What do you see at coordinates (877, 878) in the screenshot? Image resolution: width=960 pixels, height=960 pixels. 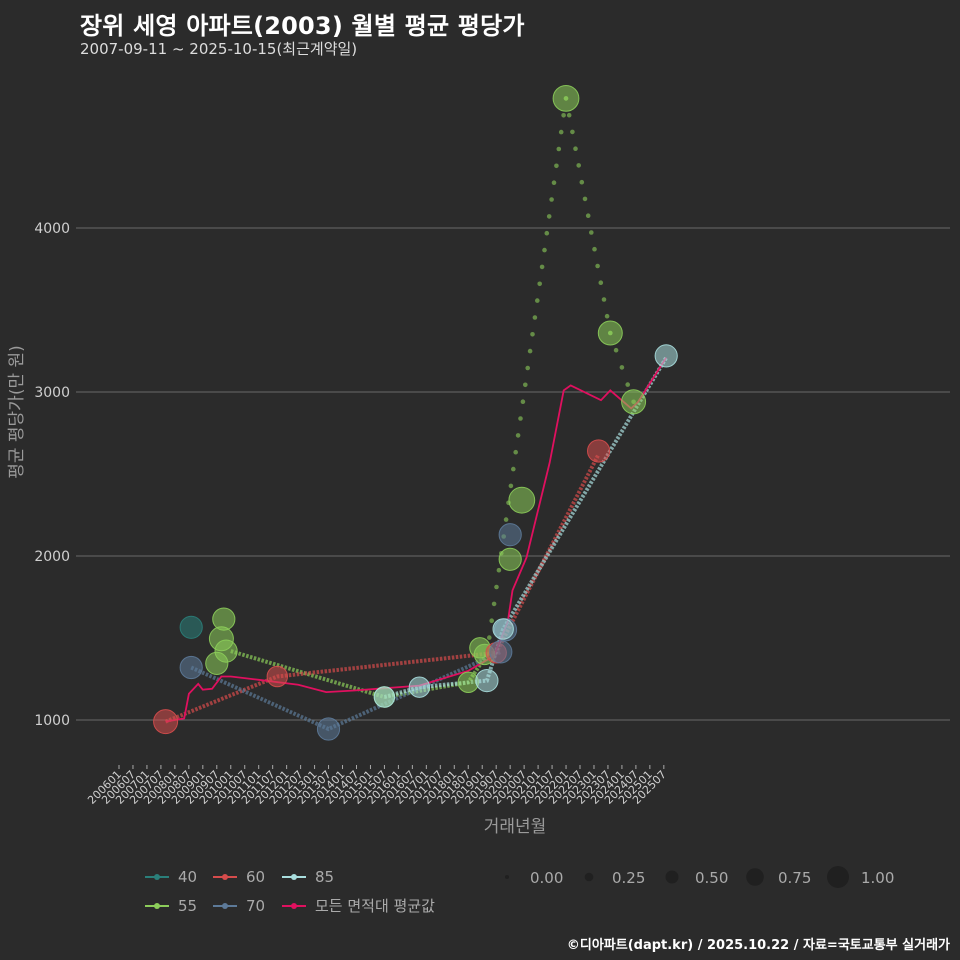 I see `size-legend-label: 1.00` at bounding box center [877, 878].